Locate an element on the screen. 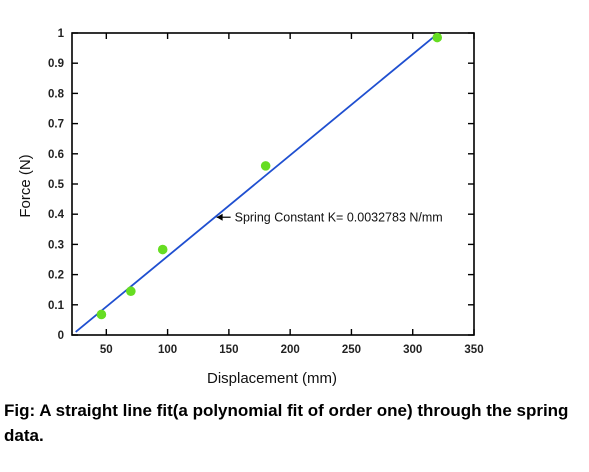 The image size is (589, 472). x-tick-label: 250 is located at coordinates (351, 350).